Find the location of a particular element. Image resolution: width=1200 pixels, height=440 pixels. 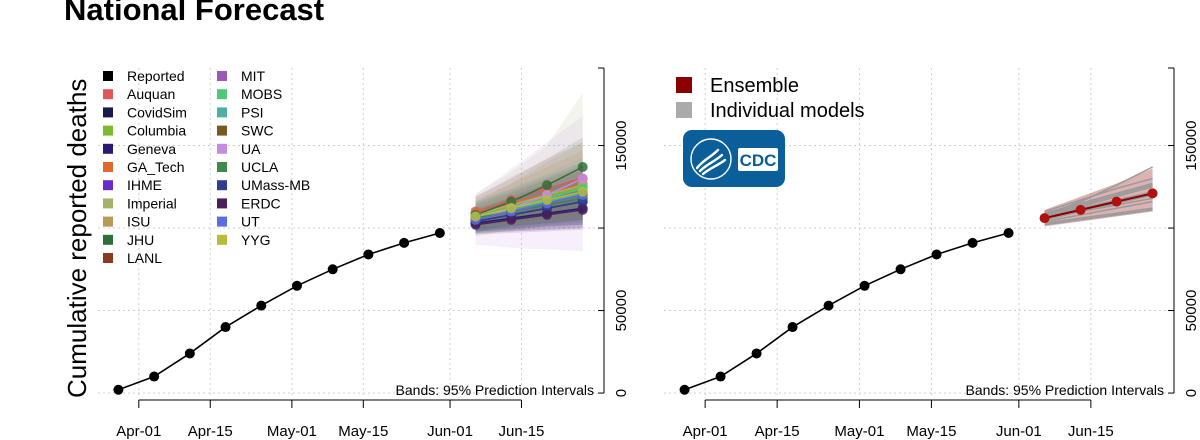

legend-label: MOBS is located at coordinates (261, 94).